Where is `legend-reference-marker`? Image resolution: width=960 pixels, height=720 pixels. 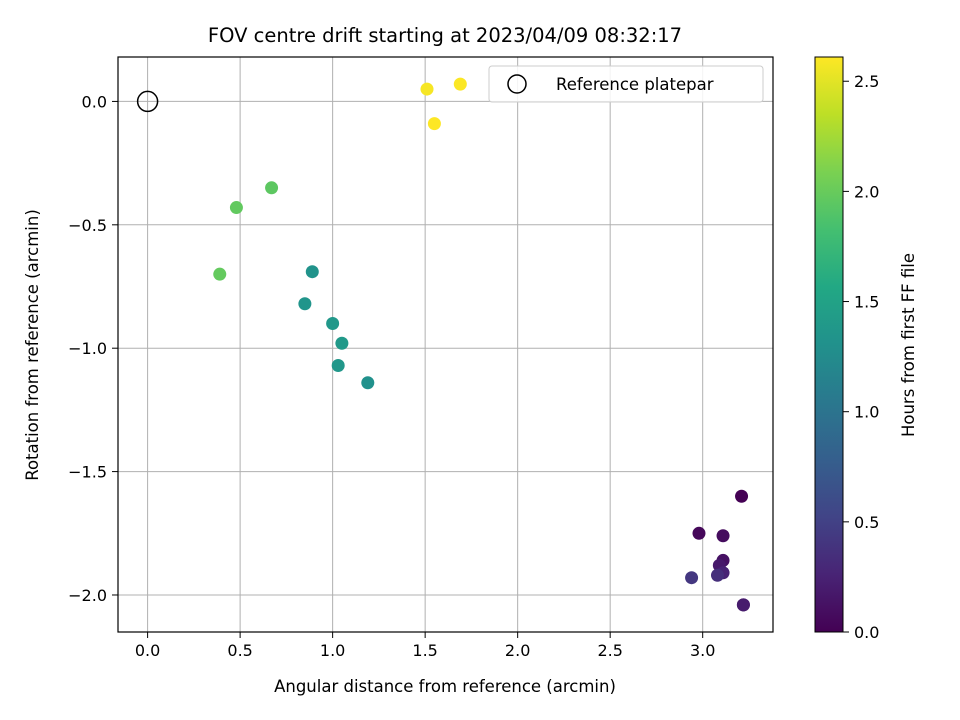
legend-reference-marker is located at coordinates (517, 84).